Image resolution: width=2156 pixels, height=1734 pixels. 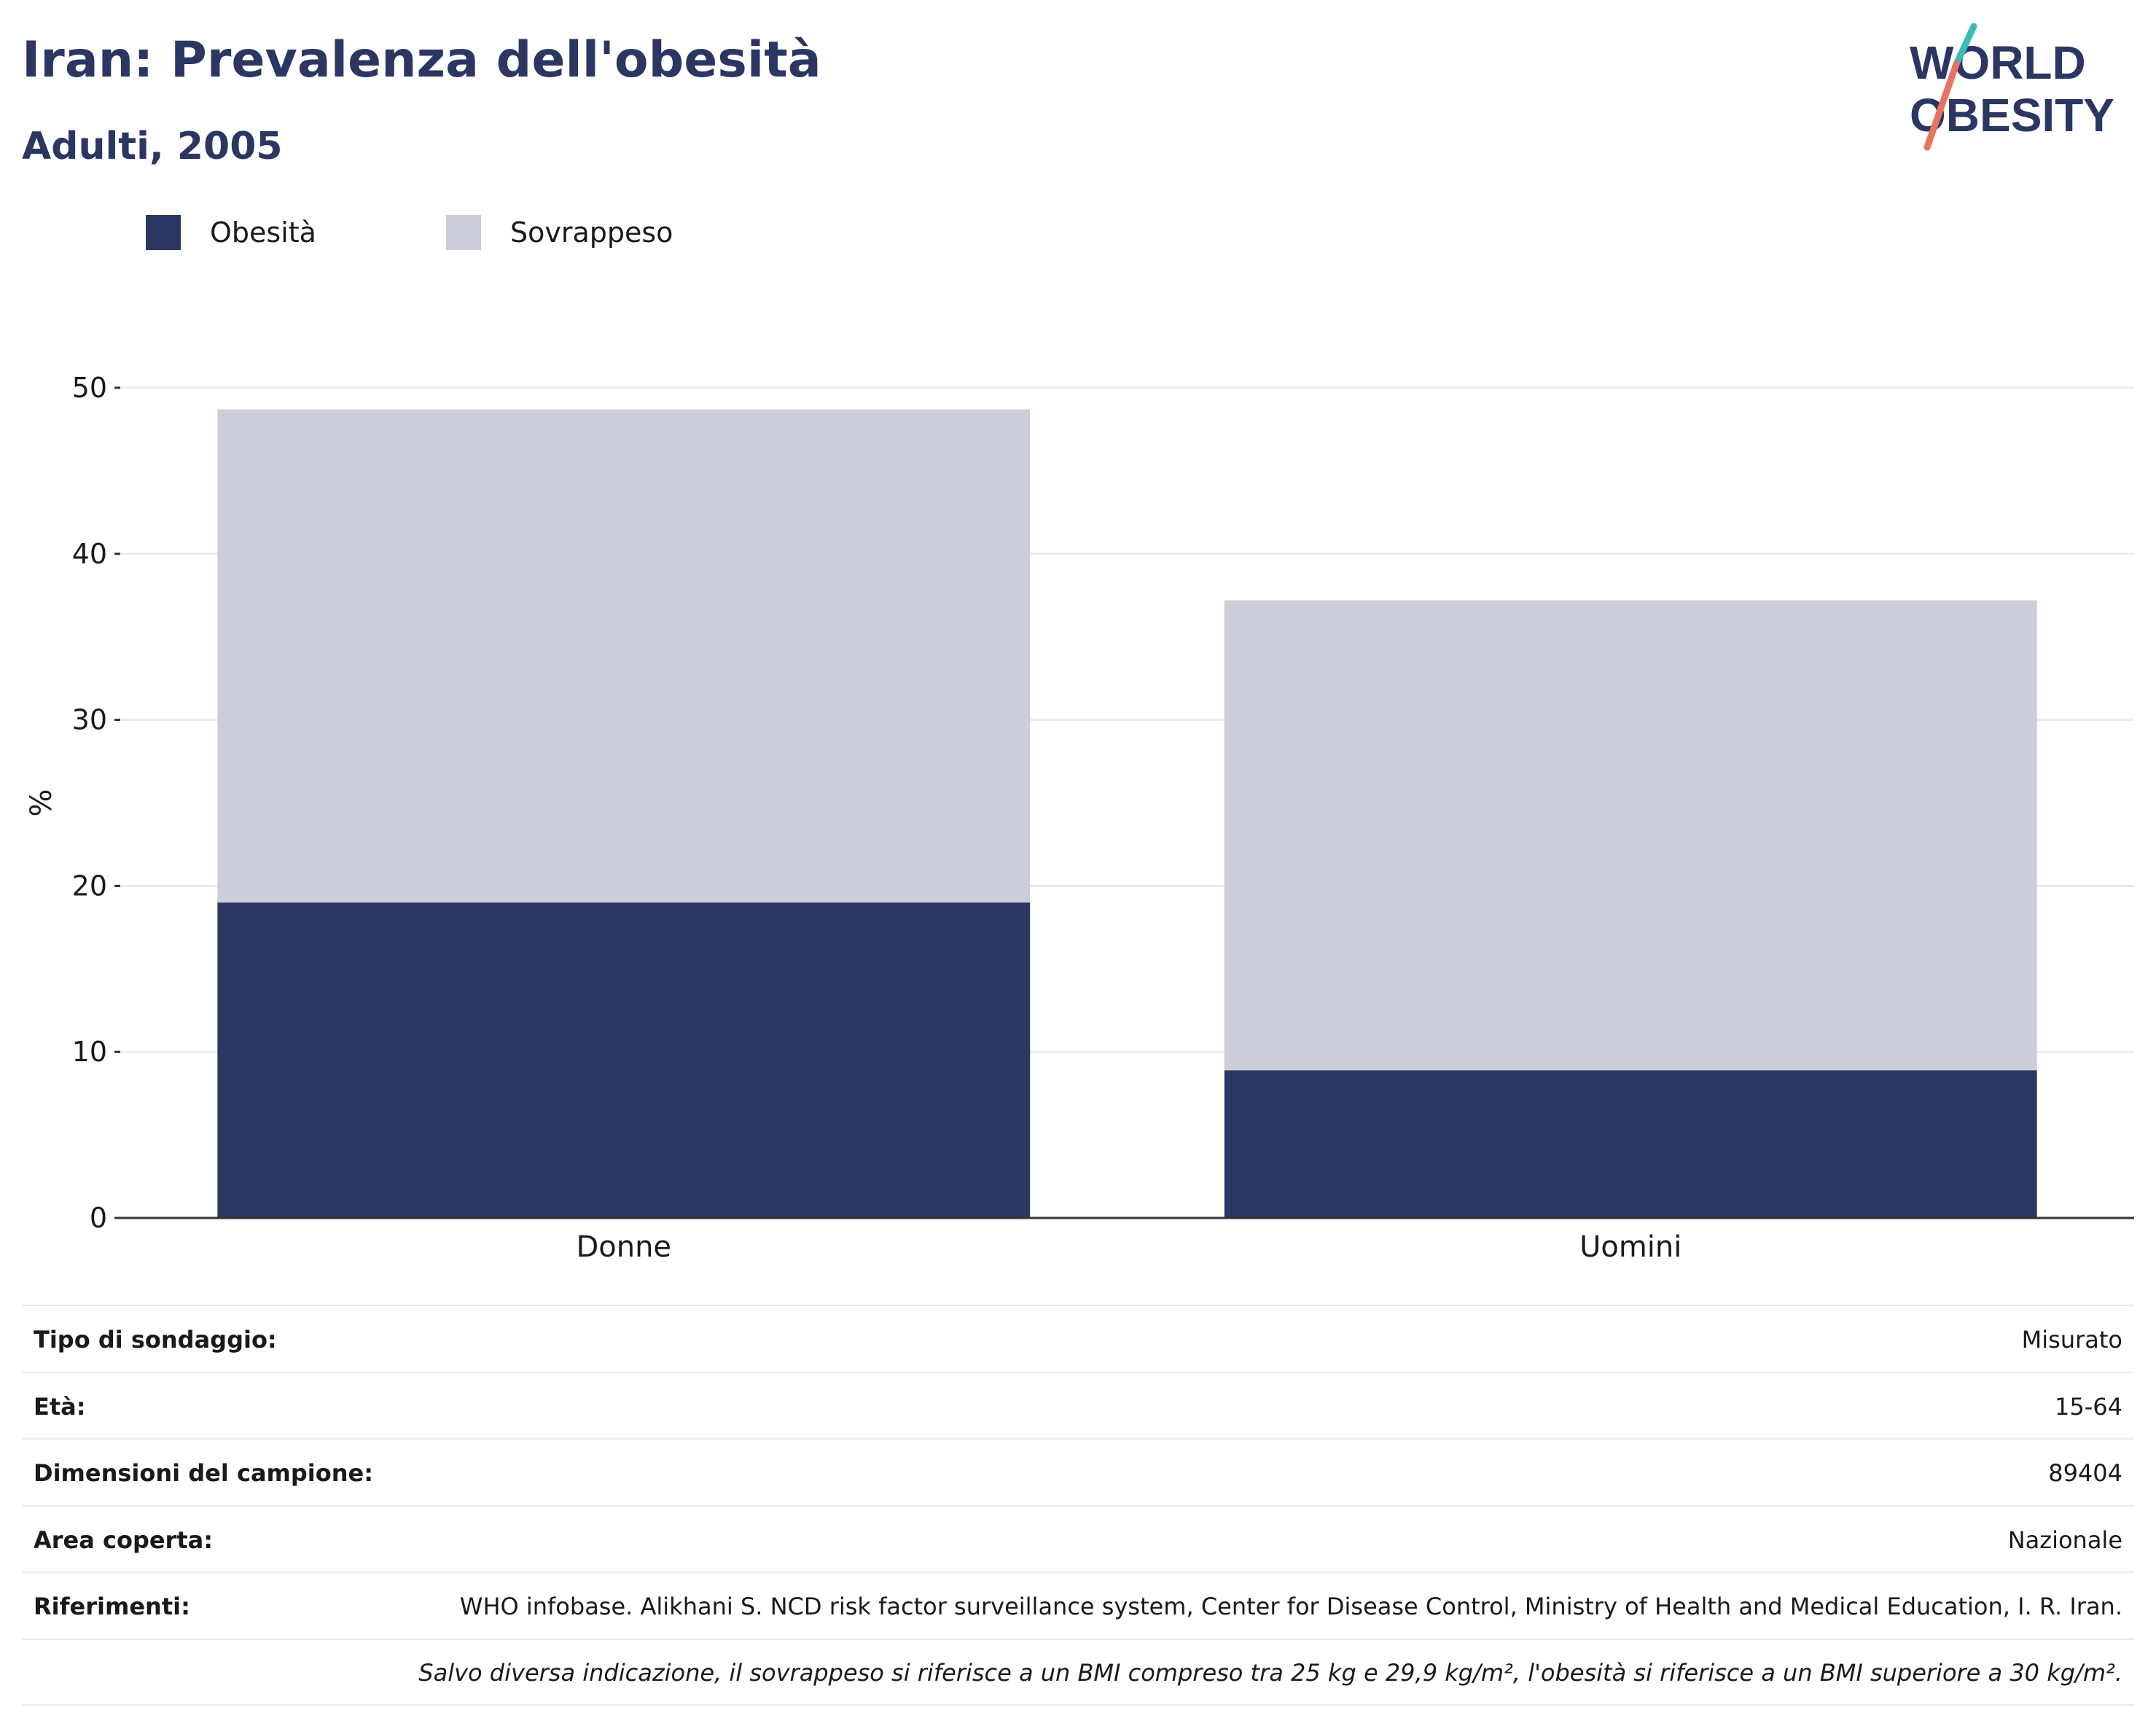 I want to click on logo-line1: WORLD, so click(x=1998, y=63).